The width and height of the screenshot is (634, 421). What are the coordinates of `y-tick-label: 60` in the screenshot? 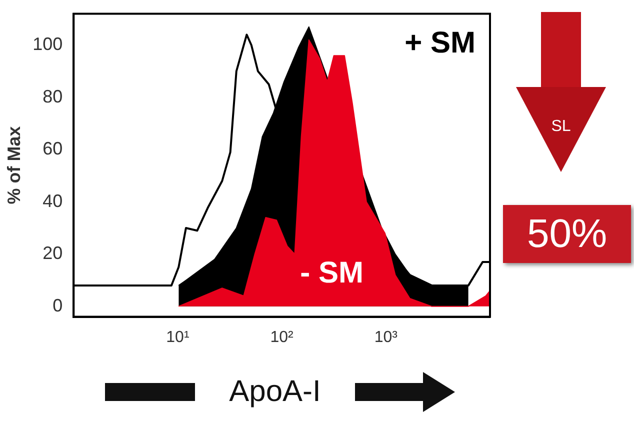 It's located at (52, 148).